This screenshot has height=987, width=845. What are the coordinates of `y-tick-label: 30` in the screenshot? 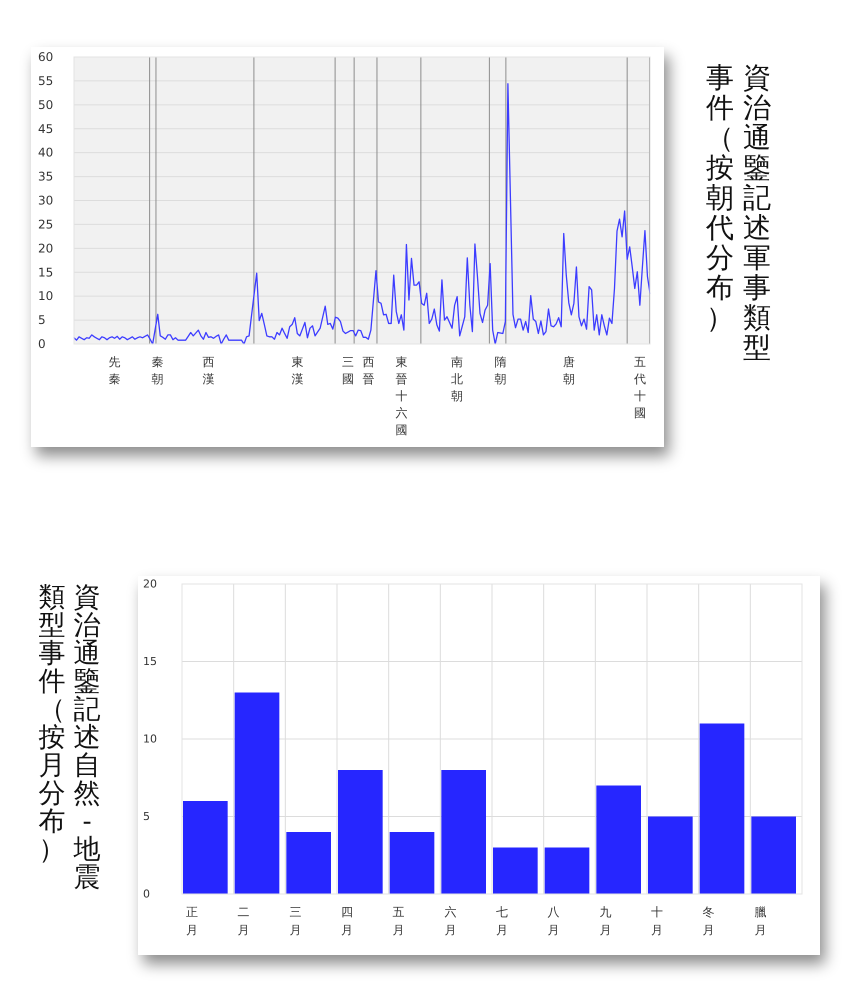 It's located at (46, 201).